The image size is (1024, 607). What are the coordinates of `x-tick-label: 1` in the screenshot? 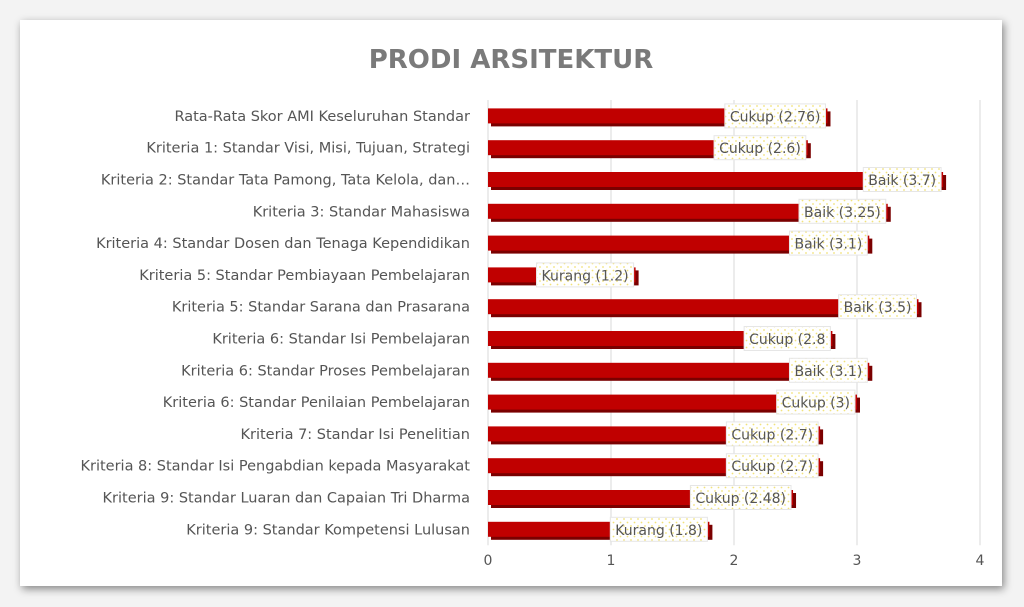 It's located at (611, 561).